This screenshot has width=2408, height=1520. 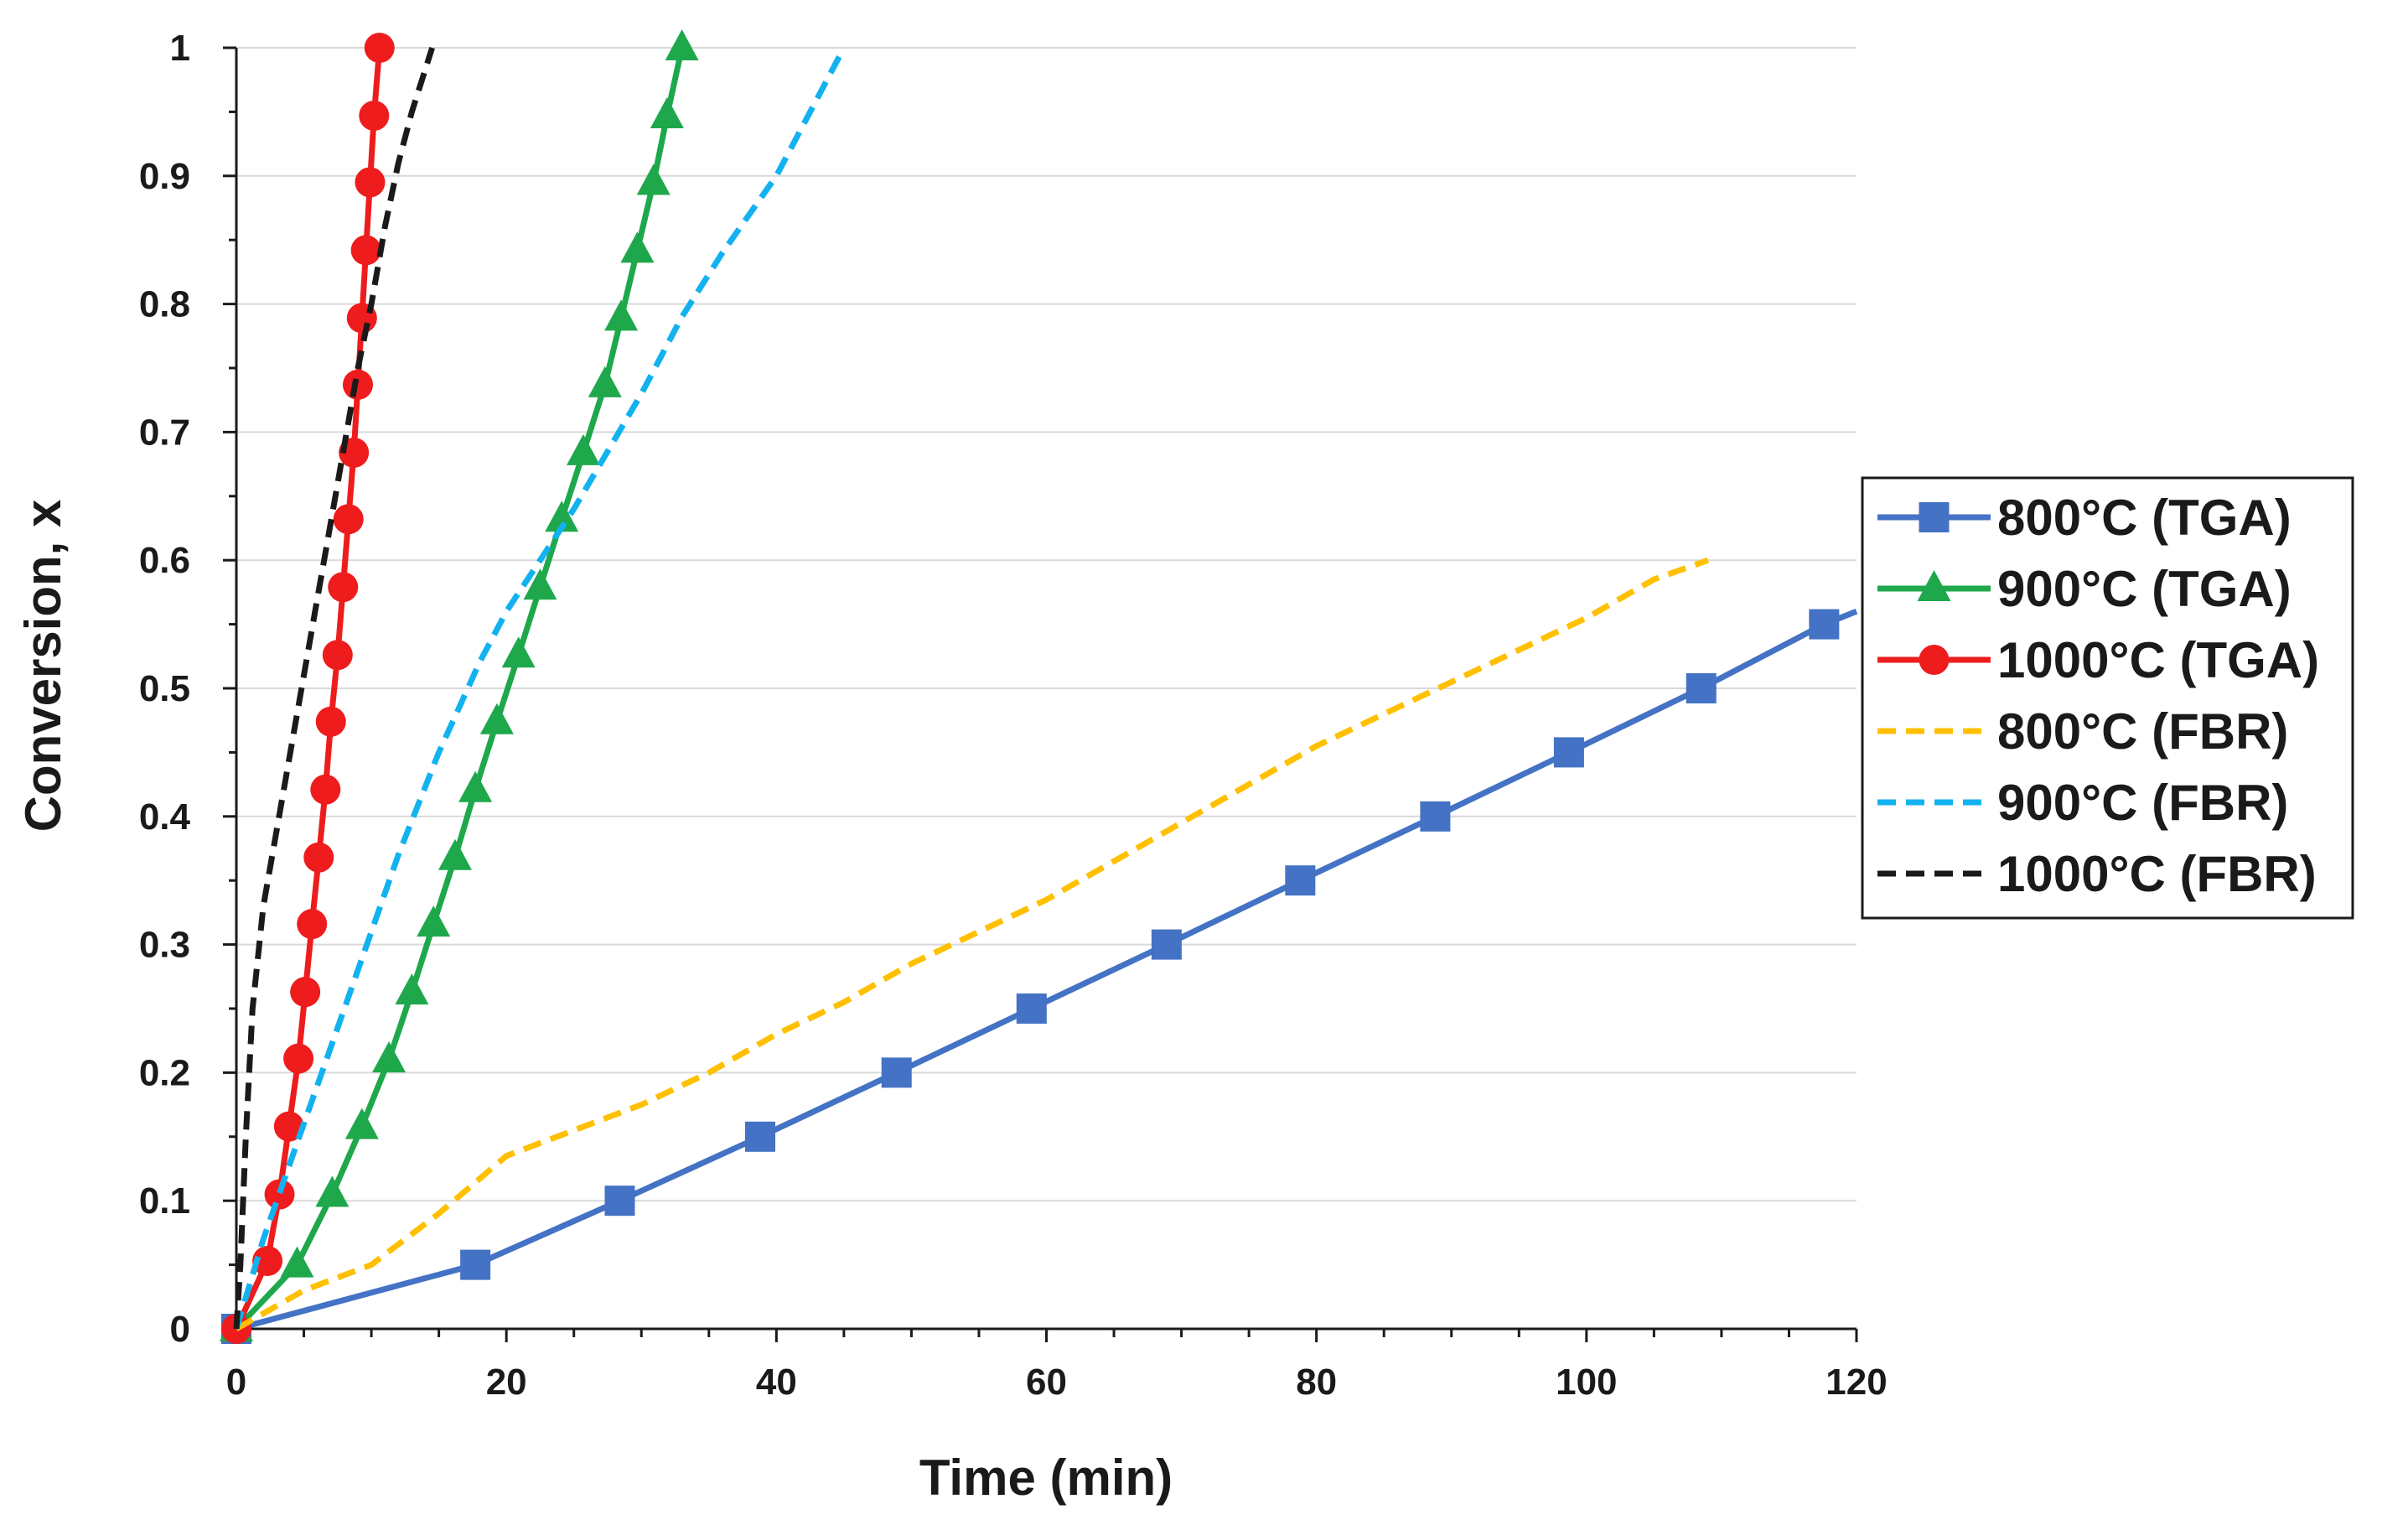 What do you see at coordinates (507, 1382) in the screenshot?
I see `x-tick-label: 20` at bounding box center [507, 1382].